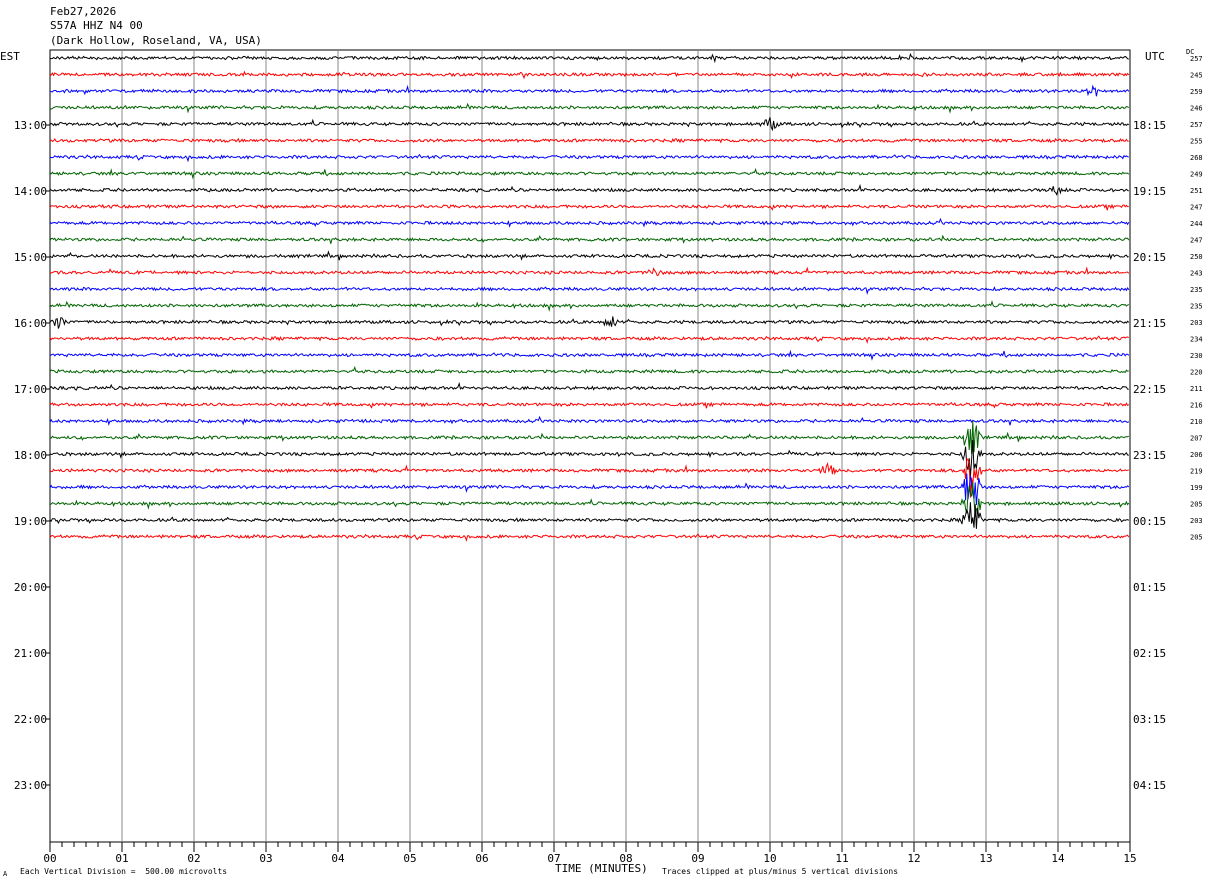 The height and width of the screenshot is (886, 1210). I want to click on left-hour-label: 14:00, so click(30, 191).